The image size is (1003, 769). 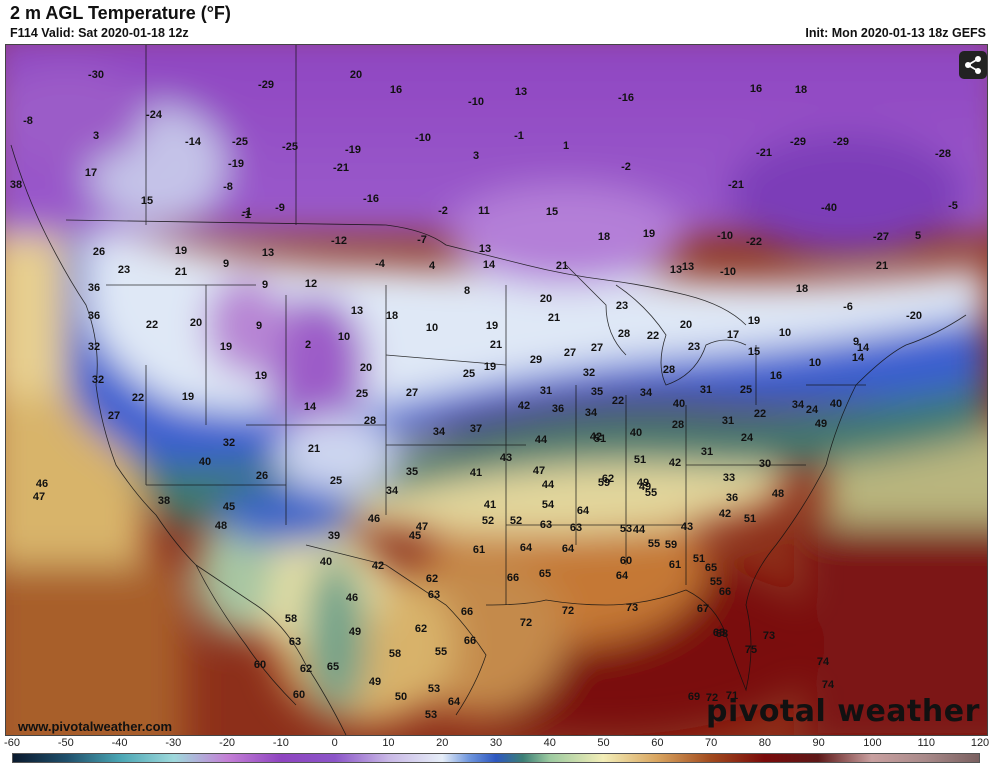 What do you see at coordinates (729, 478) in the screenshot?
I see `temp-label: 33` at bounding box center [729, 478].